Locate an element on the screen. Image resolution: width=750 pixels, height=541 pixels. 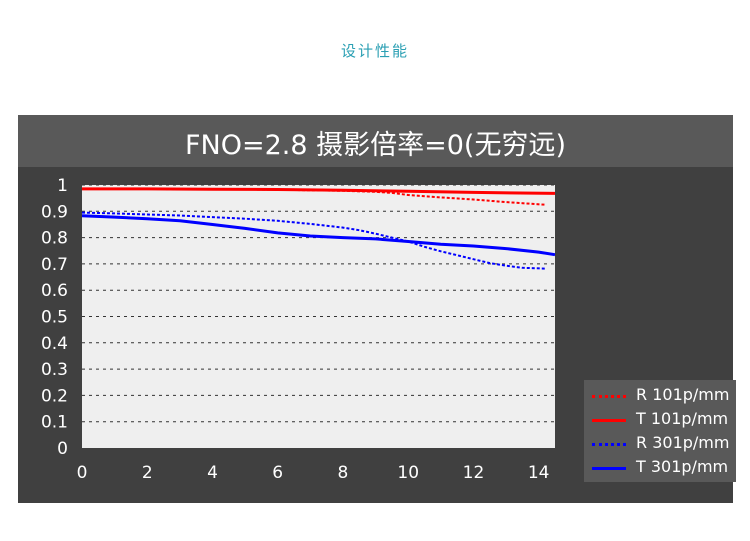
y-tick-label: 0.7 is located at coordinates (54, 265).